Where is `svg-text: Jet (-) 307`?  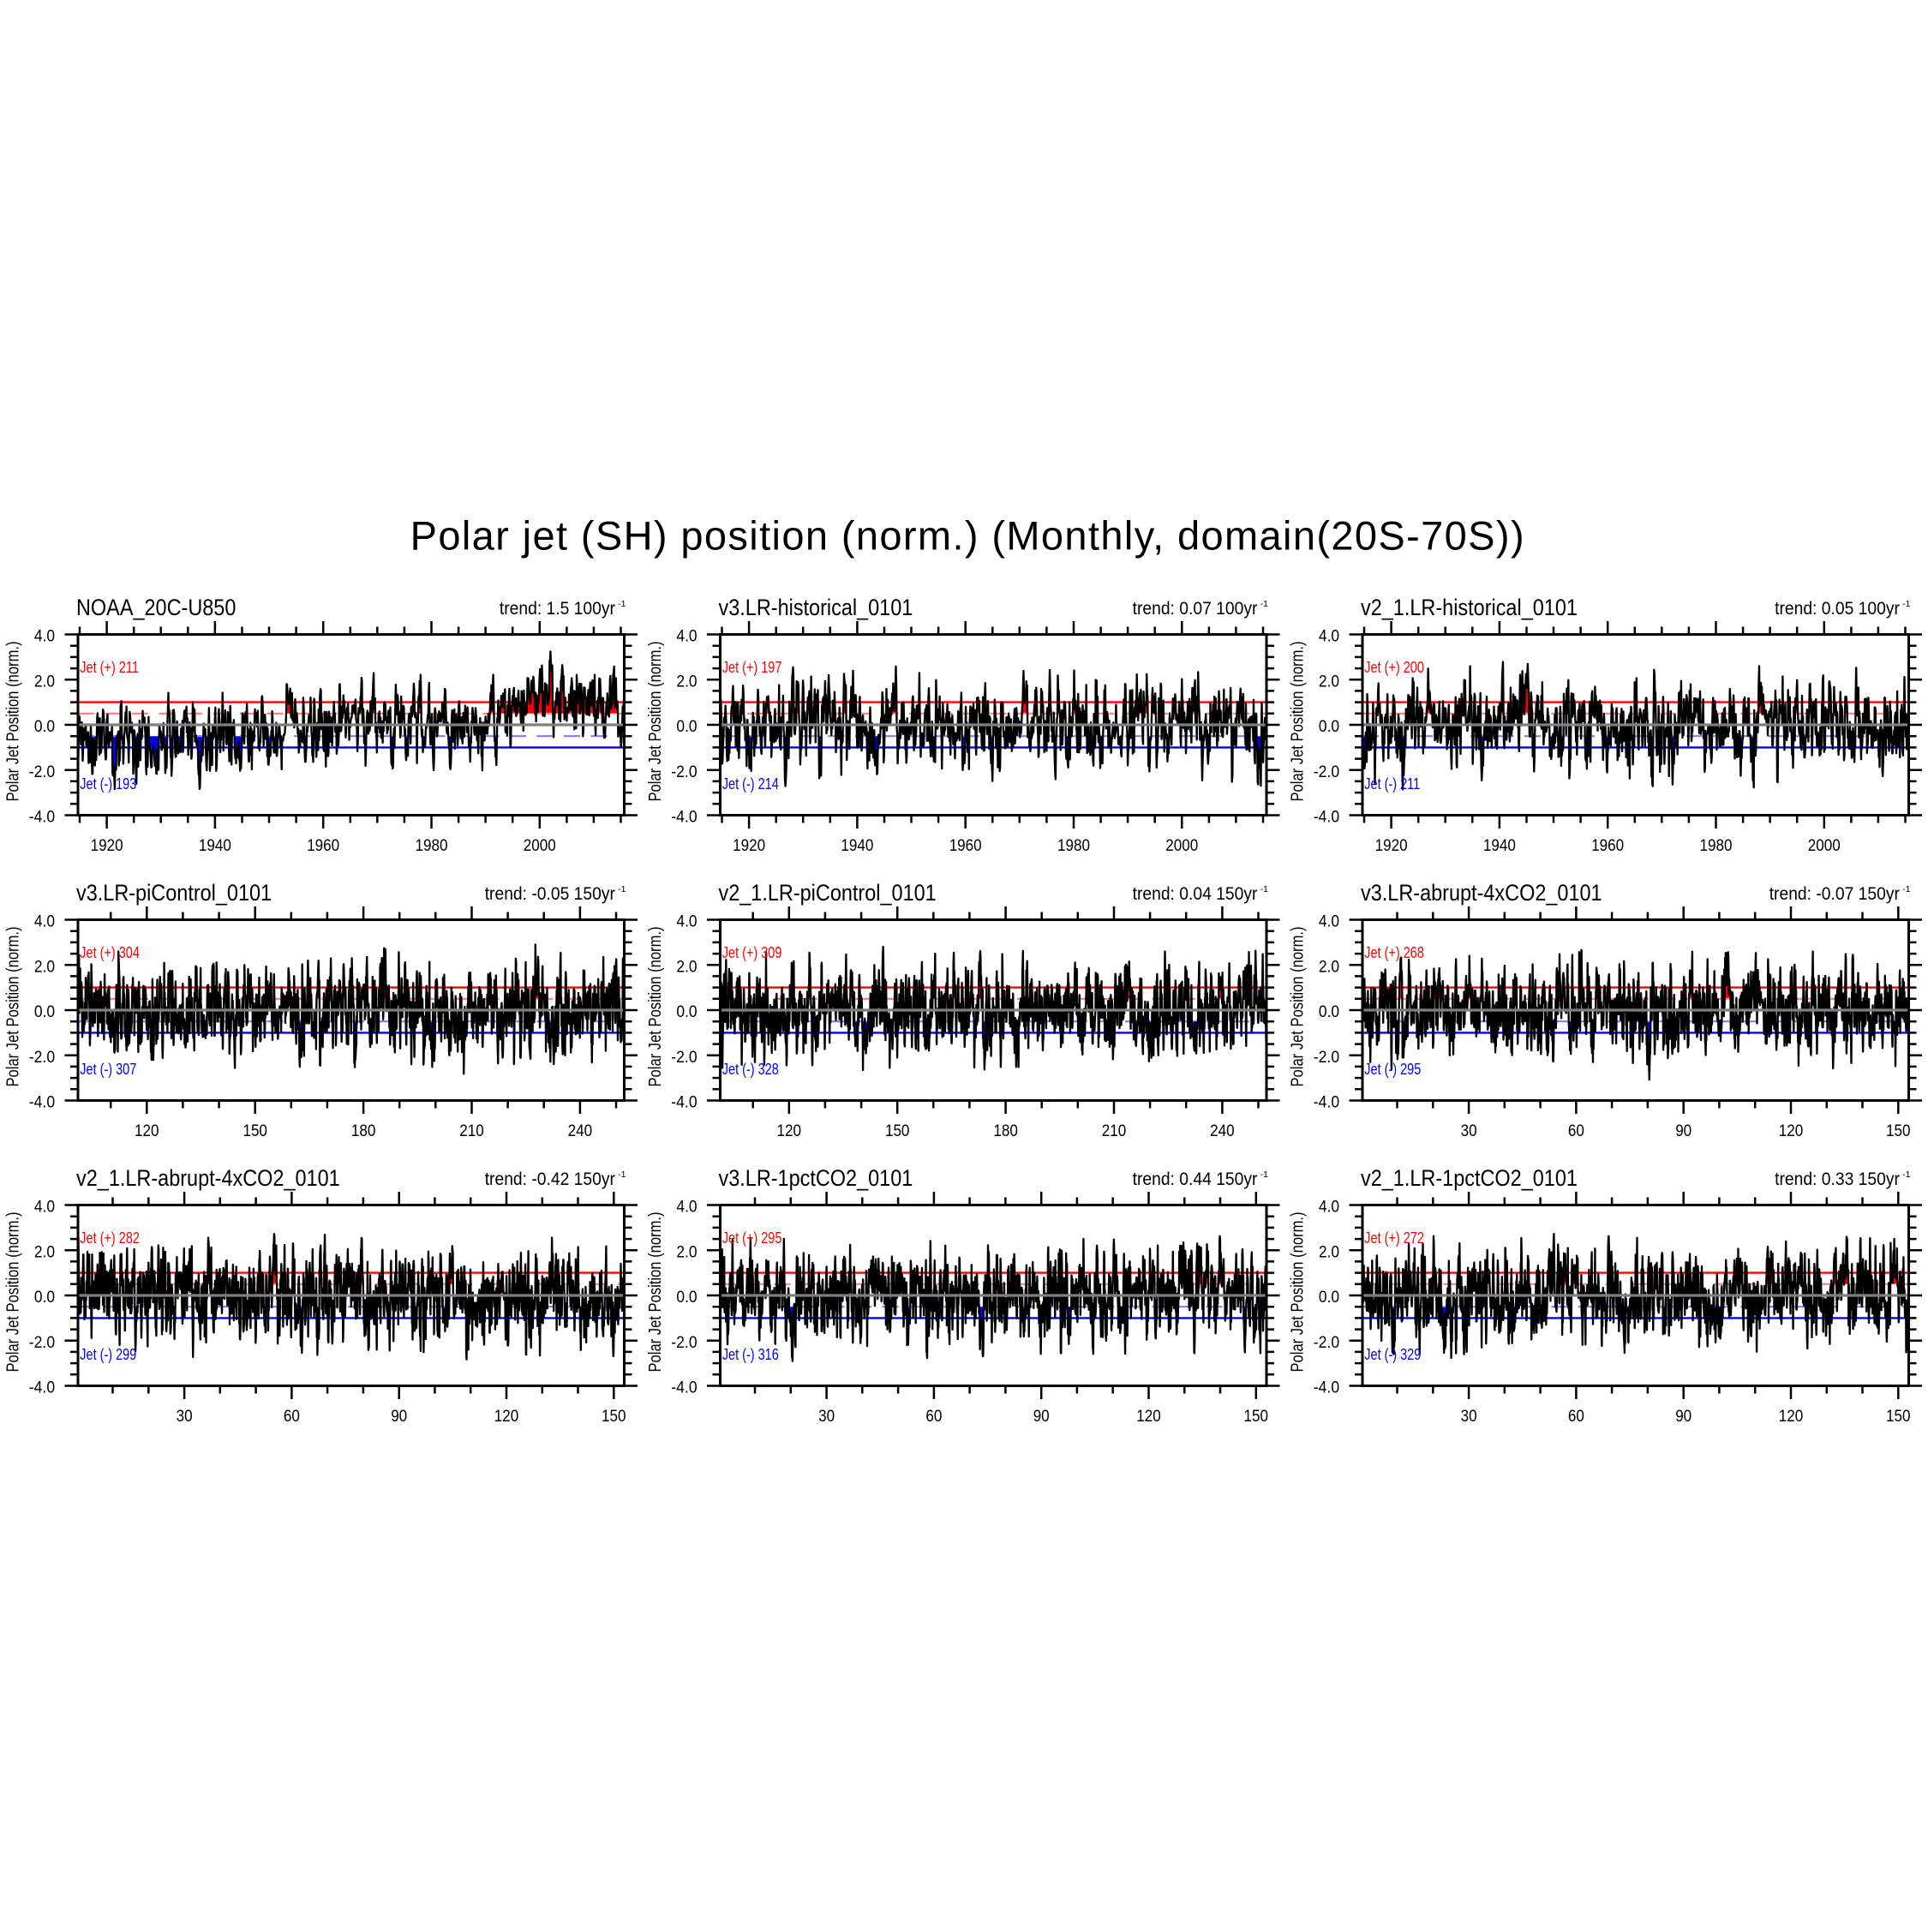 svg-text: Jet (-) 307 is located at coordinates (108, 1069).